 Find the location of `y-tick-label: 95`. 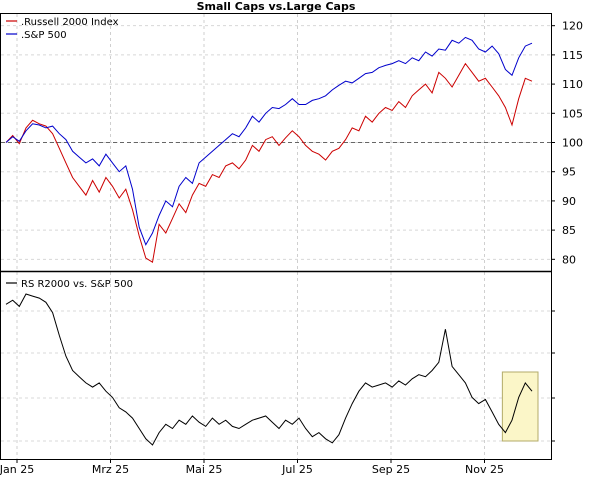

y-tick-label: 95 is located at coordinates (569, 172).